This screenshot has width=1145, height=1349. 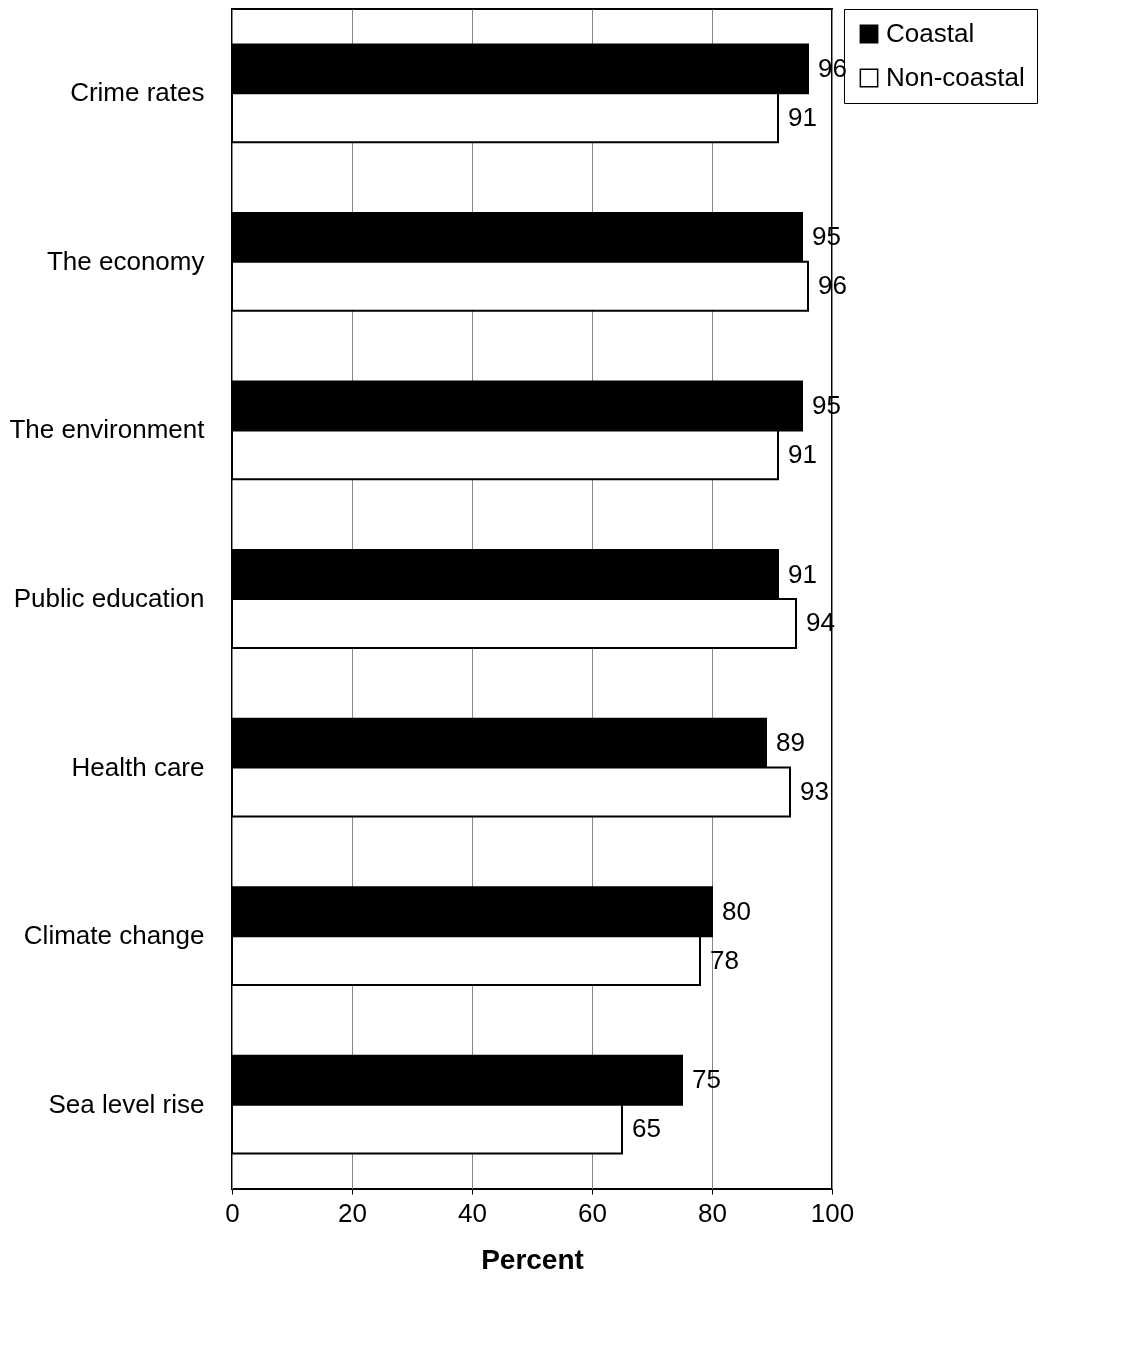 What do you see at coordinates (352, 1212) in the screenshot?
I see `x-tick-label: 20` at bounding box center [352, 1212].